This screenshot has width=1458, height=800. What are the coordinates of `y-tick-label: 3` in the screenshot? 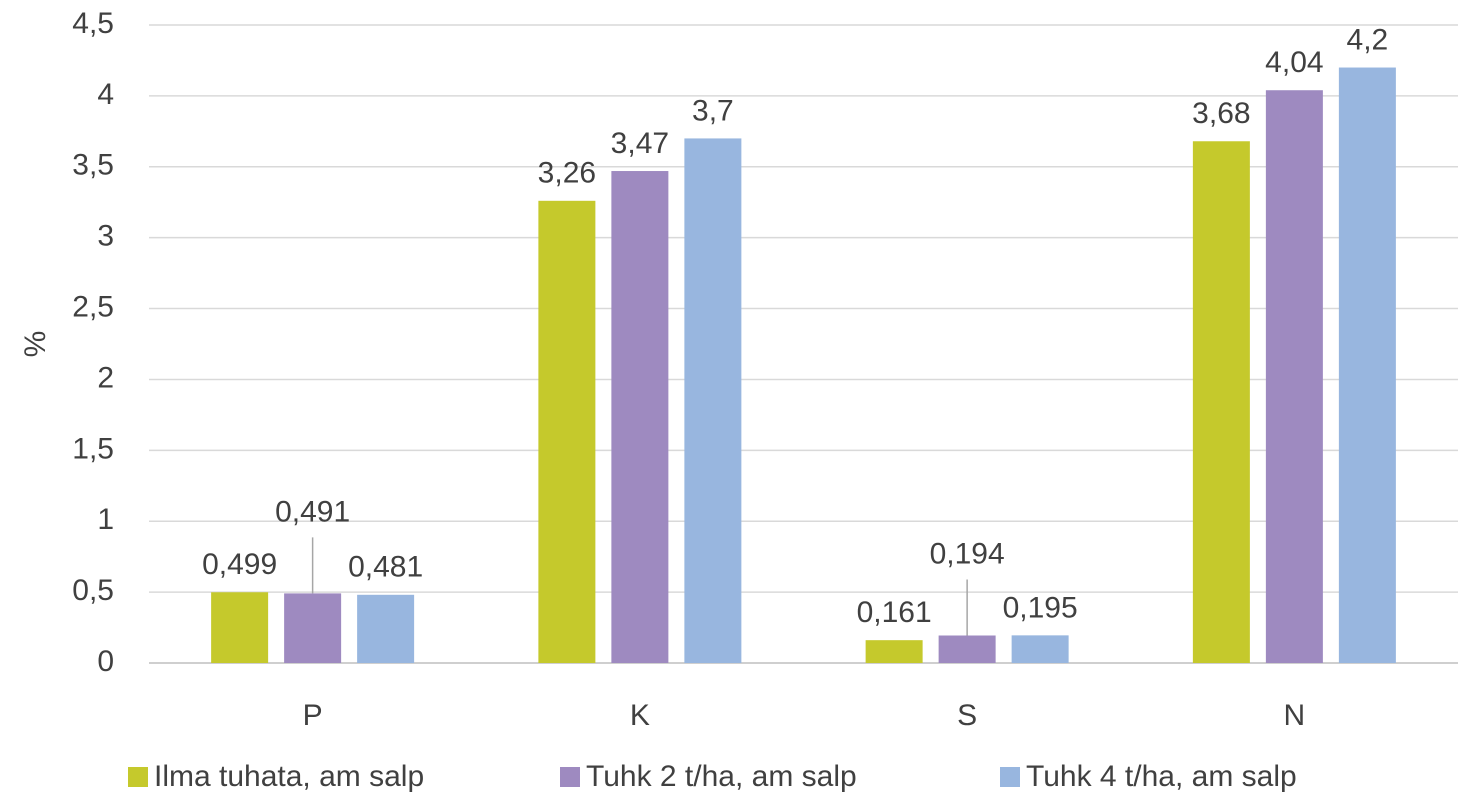 It's located at (105, 236).